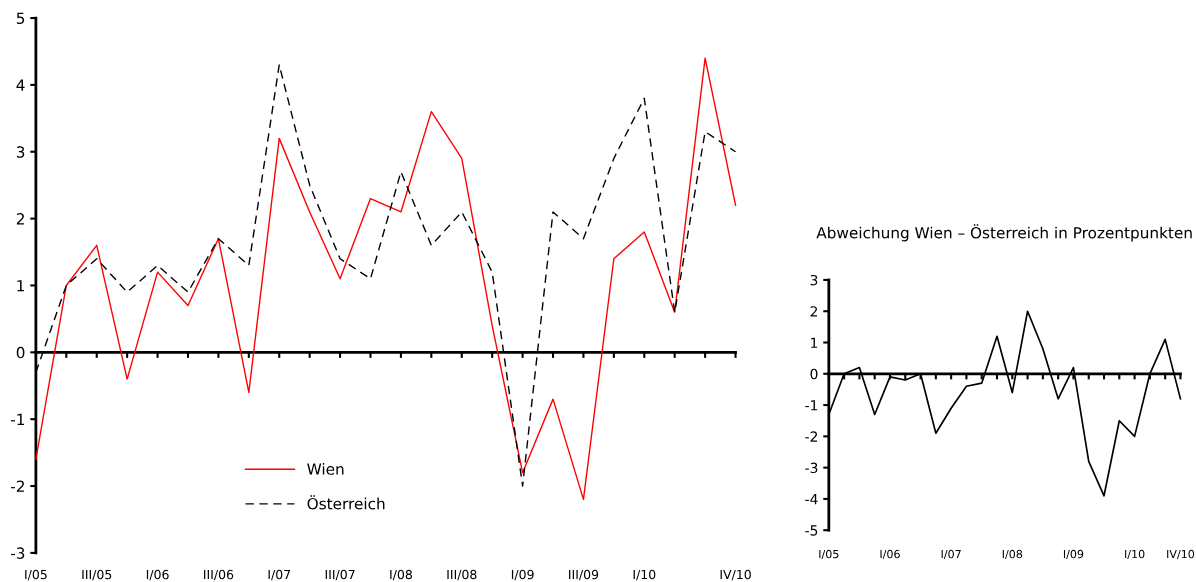  Describe the element at coordinates (811, 499) in the screenshot. I see `y-tick-label: -4` at that location.